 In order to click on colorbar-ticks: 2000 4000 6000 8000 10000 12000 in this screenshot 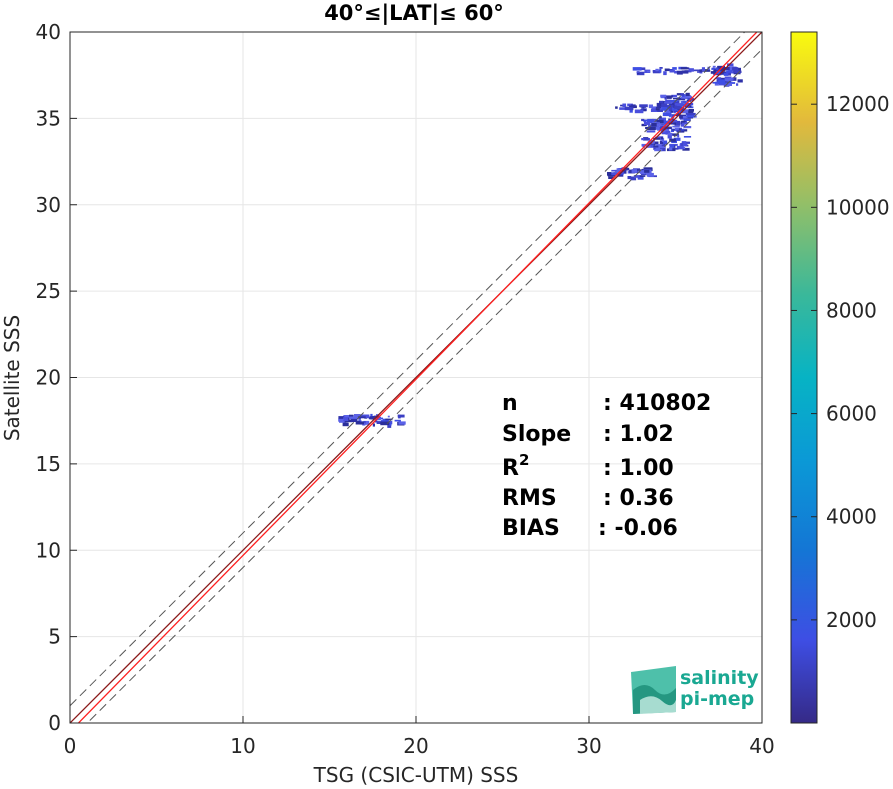, I will do `click(840, 362)`.